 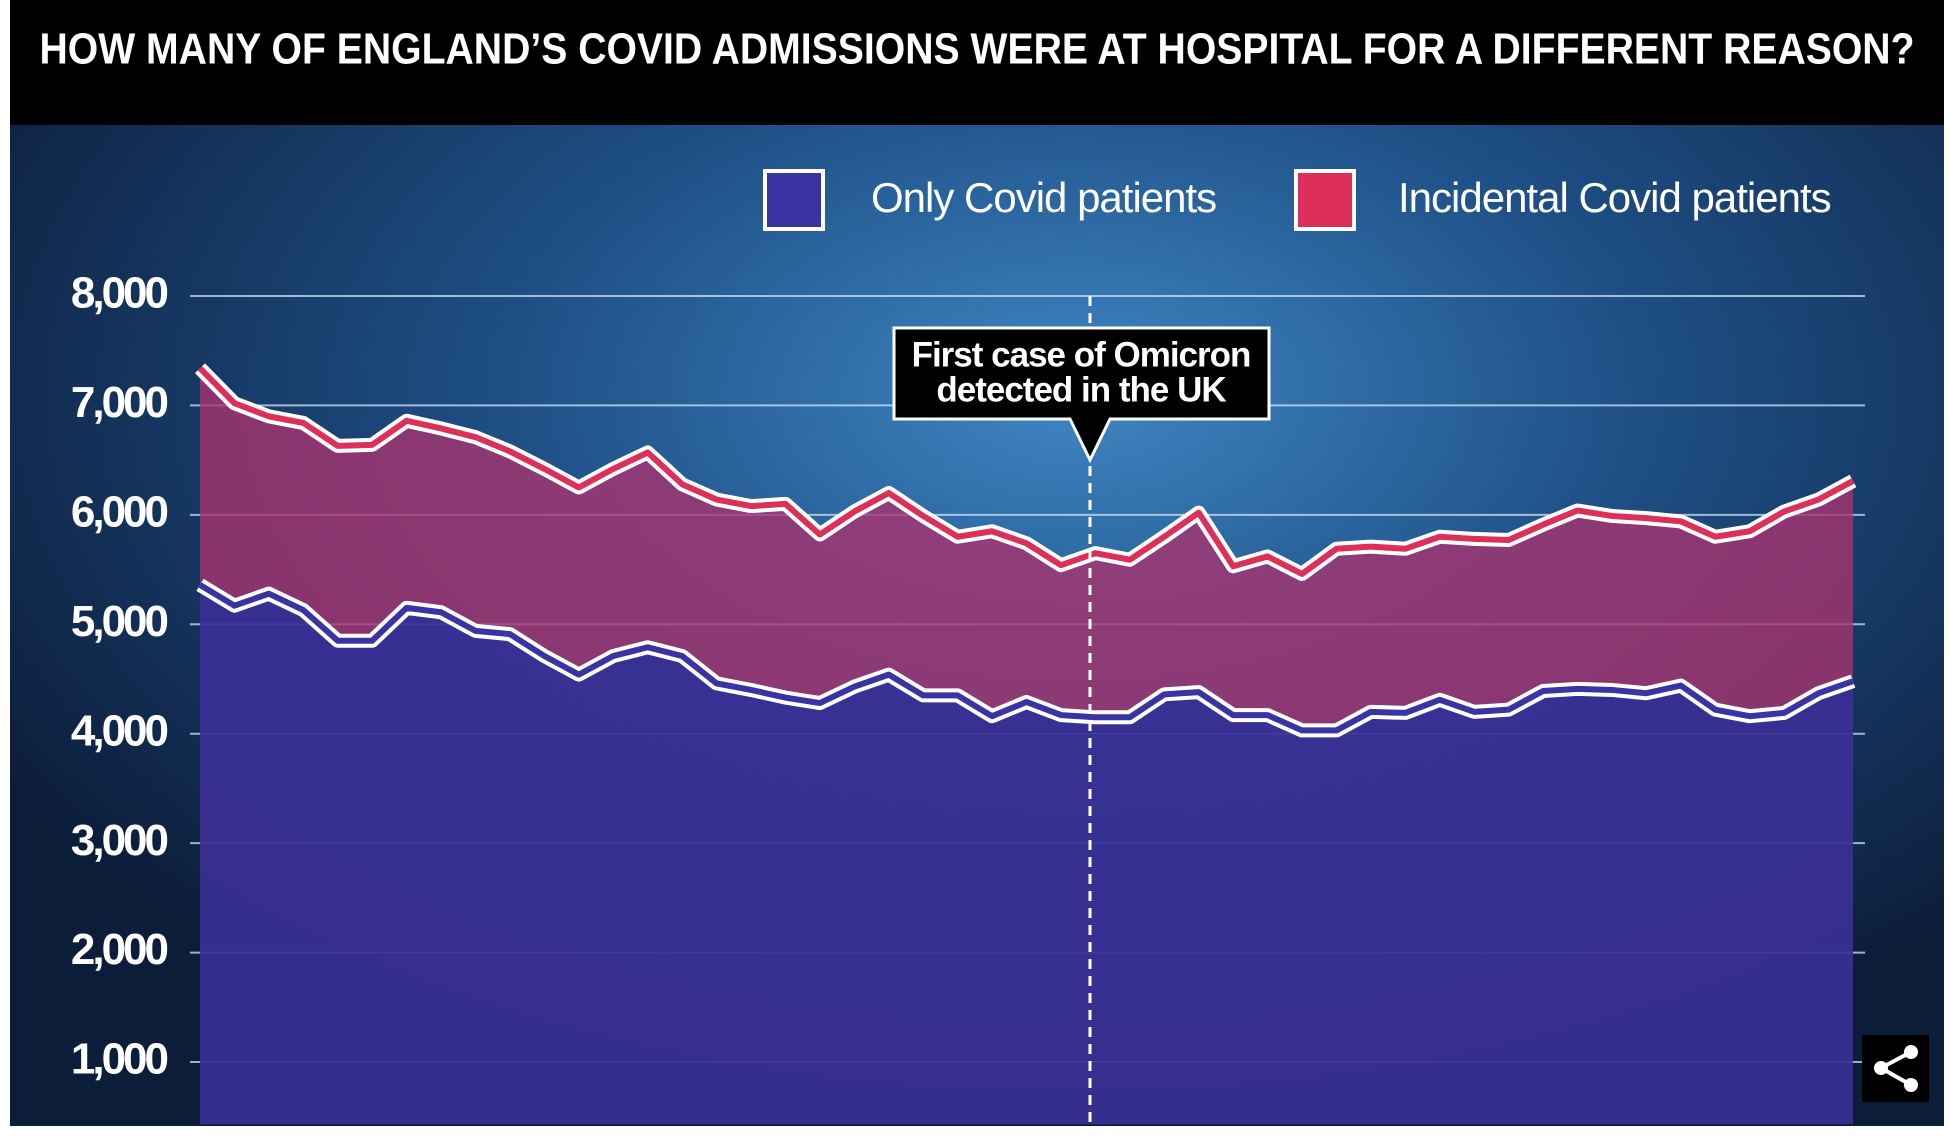 What do you see at coordinates (1081, 389) in the screenshot?
I see `annotation-text: detected in the UK` at bounding box center [1081, 389].